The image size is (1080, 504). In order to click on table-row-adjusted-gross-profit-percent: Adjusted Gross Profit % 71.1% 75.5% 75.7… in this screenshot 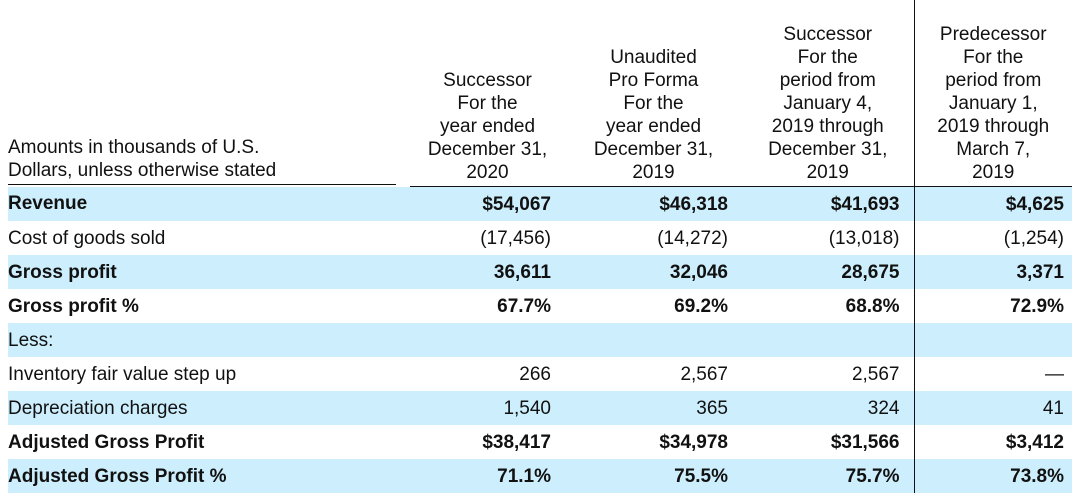, I will do `click(540, 476)`.